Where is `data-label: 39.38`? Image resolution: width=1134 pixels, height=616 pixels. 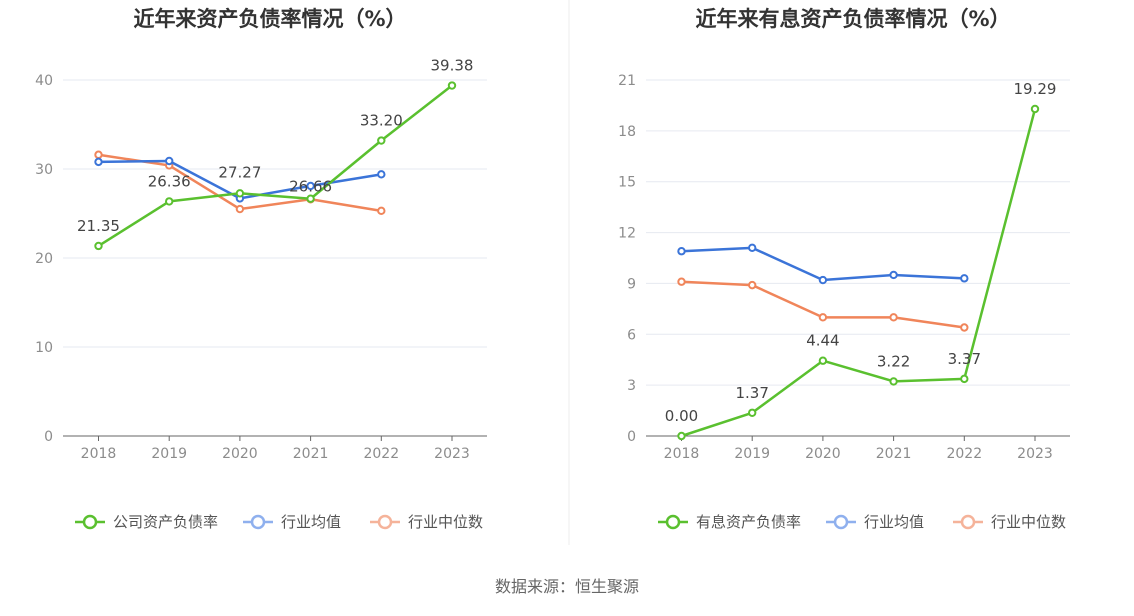
data-label: 39.38 is located at coordinates (452, 66).